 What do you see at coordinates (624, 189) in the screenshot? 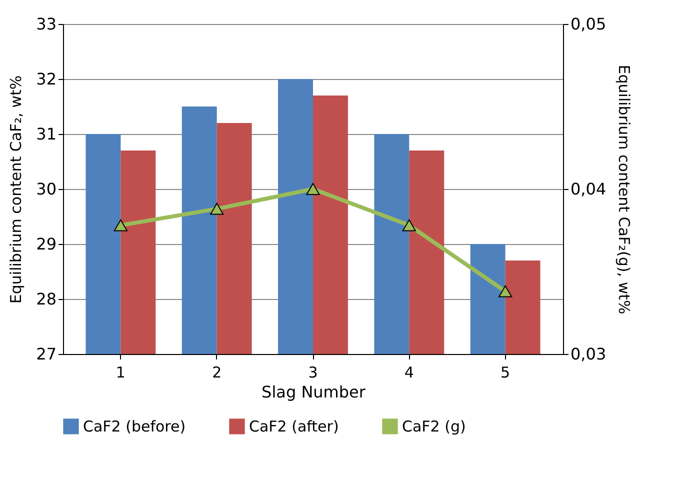
I see `y2-axis-title: Equilibrium content CaF₂(g), wt%` at bounding box center [624, 189].